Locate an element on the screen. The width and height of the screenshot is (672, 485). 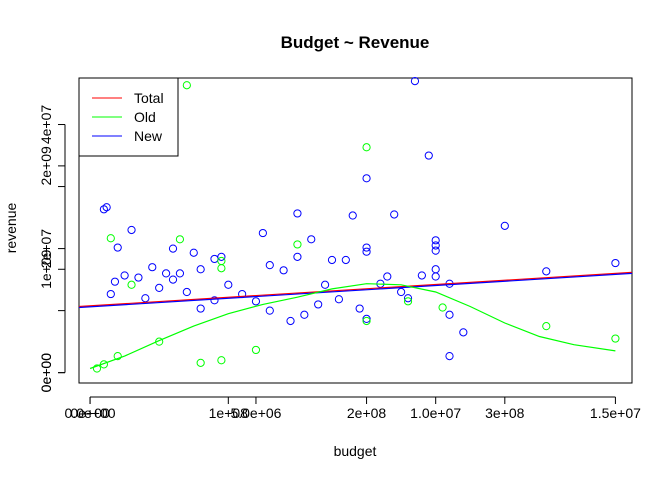
y-tick-label: 0e+00 is located at coordinates (46, 373).